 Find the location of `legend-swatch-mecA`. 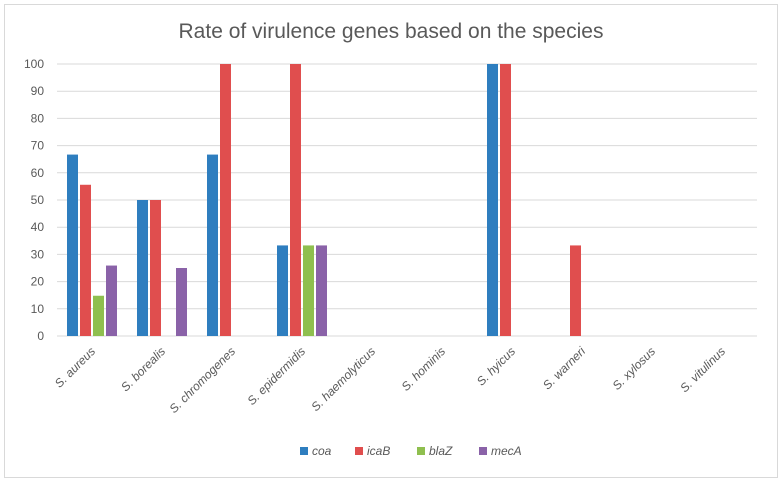

legend-swatch-mecA is located at coordinates (483, 451).